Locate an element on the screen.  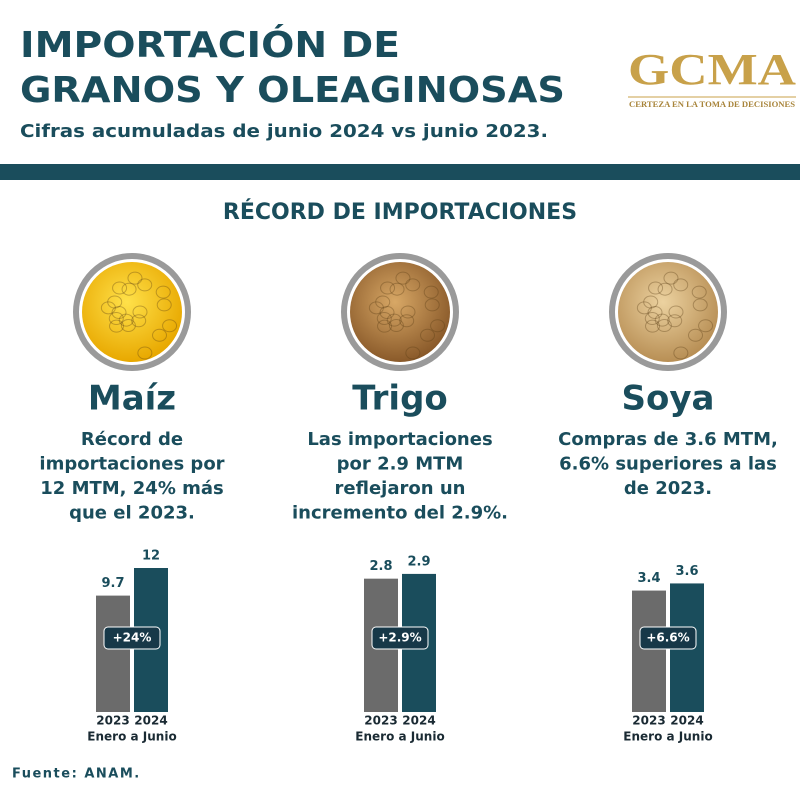
product-description: Las importaciones is located at coordinates (399, 439).